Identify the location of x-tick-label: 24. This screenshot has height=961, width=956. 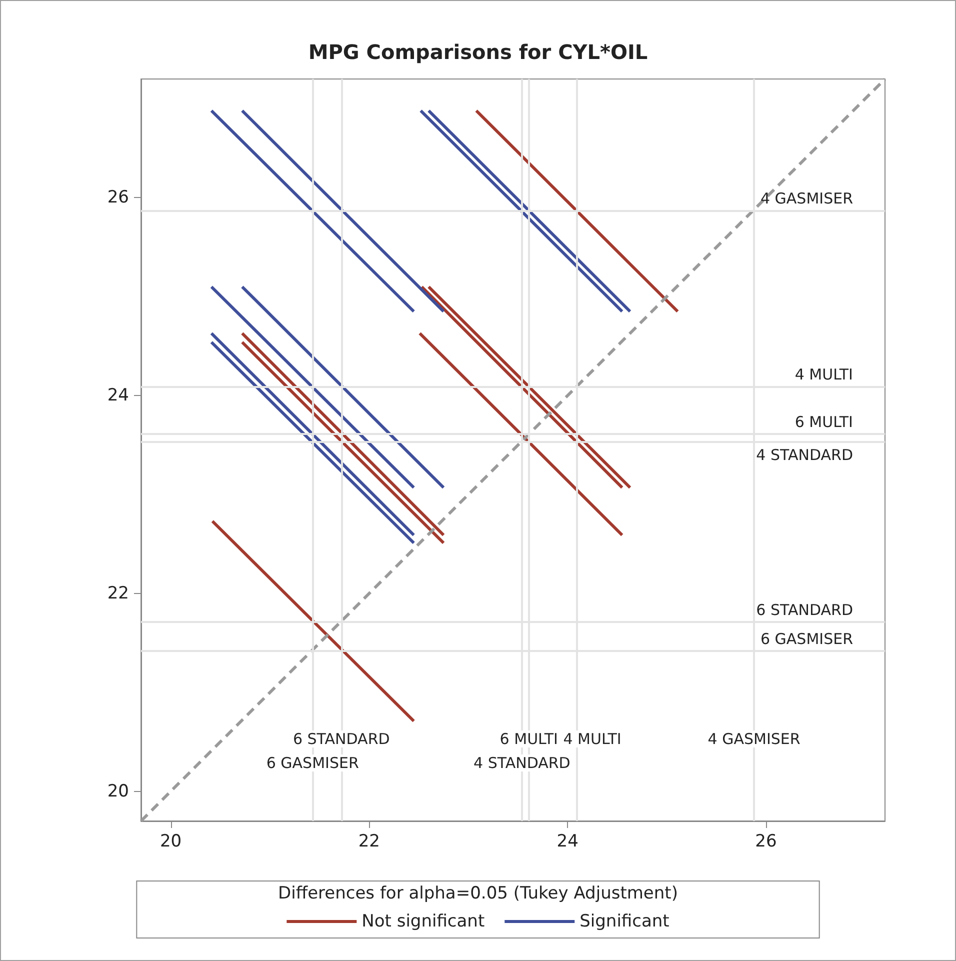
(567, 842).